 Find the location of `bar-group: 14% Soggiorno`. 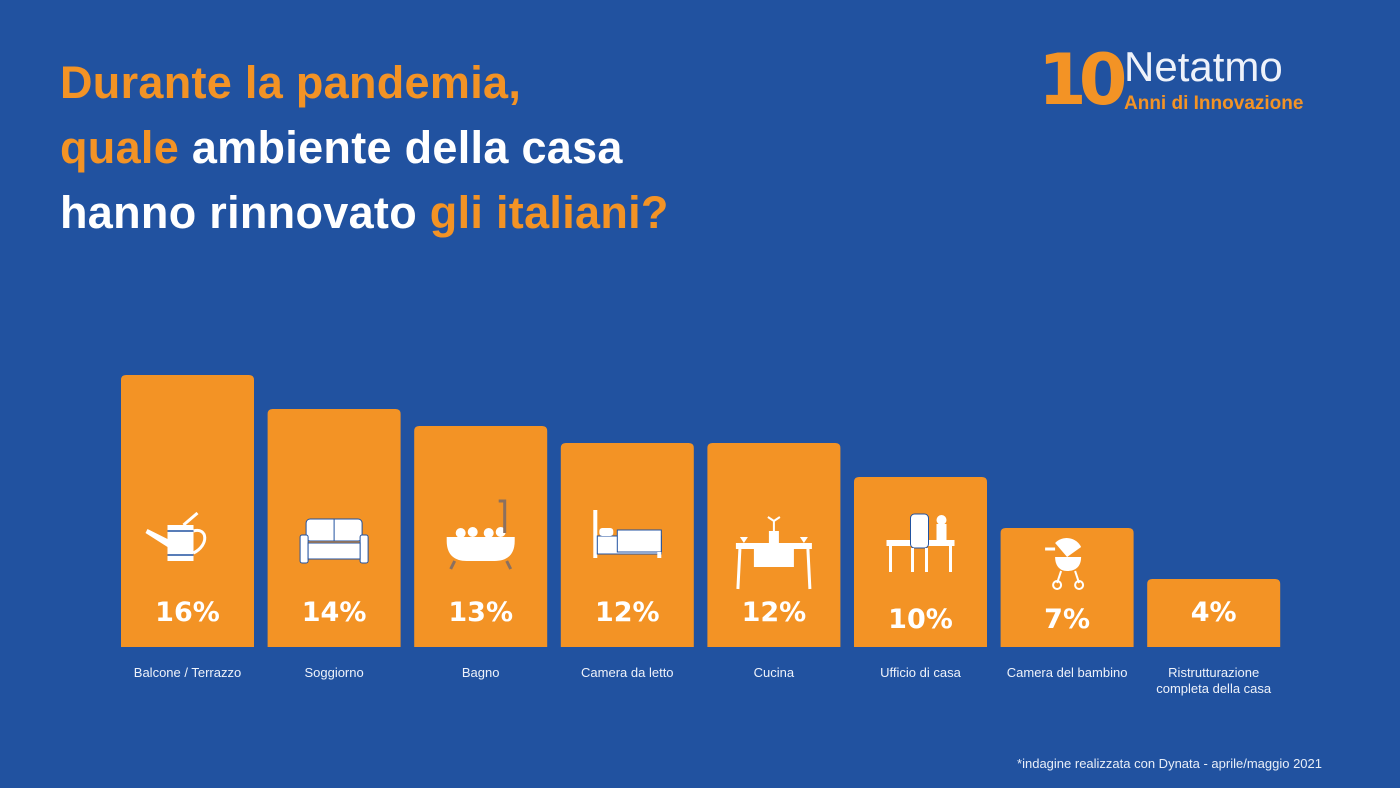

bar-group: 14% Soggiorno is located at coordinates (334, 544).